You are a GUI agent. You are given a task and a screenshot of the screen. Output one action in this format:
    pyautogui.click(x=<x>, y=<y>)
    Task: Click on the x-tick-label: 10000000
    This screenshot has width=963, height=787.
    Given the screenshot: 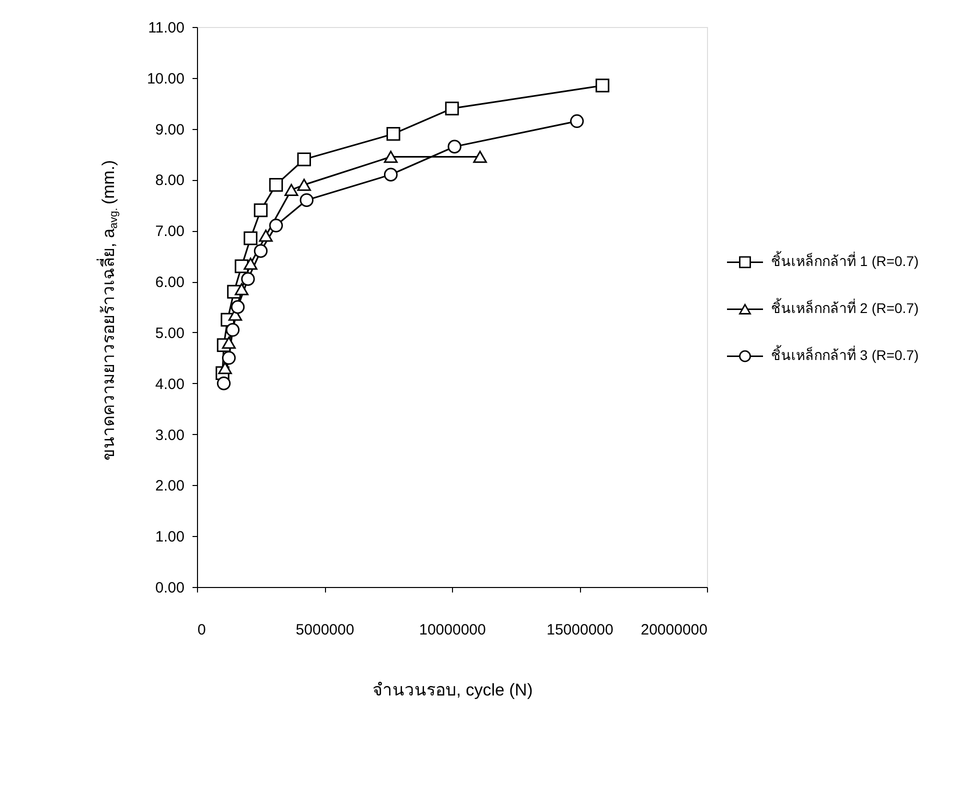 What is the action you would take?
    pyautogui.click(x=452, y=630)
    